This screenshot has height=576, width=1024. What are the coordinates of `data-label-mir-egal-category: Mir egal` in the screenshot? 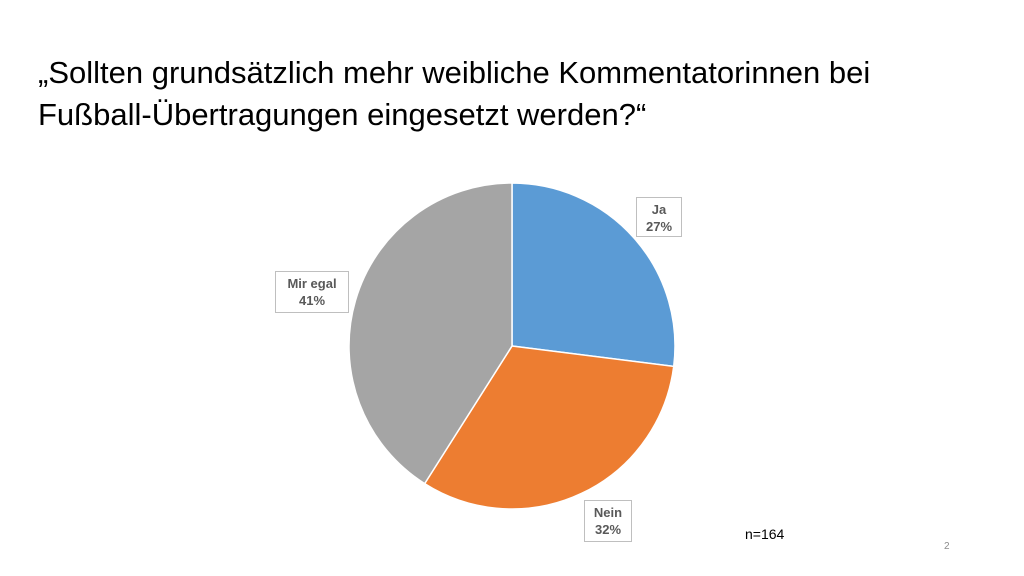 It's located at (312, 283).